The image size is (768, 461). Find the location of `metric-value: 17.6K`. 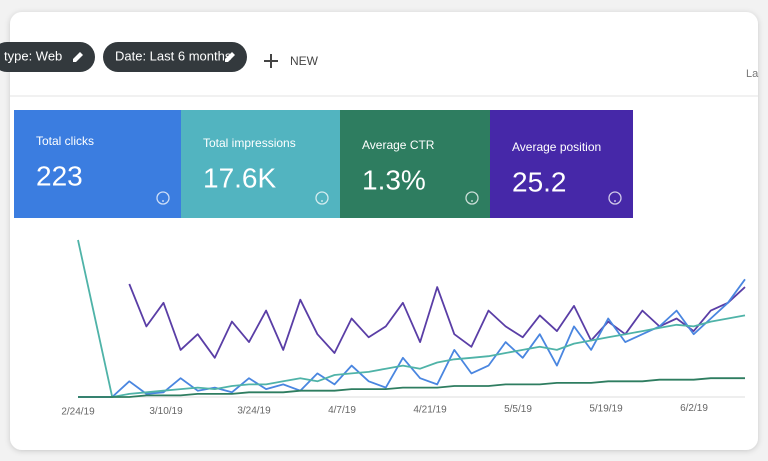

metric-value: 17.6K is located at coordinates (239, 177).